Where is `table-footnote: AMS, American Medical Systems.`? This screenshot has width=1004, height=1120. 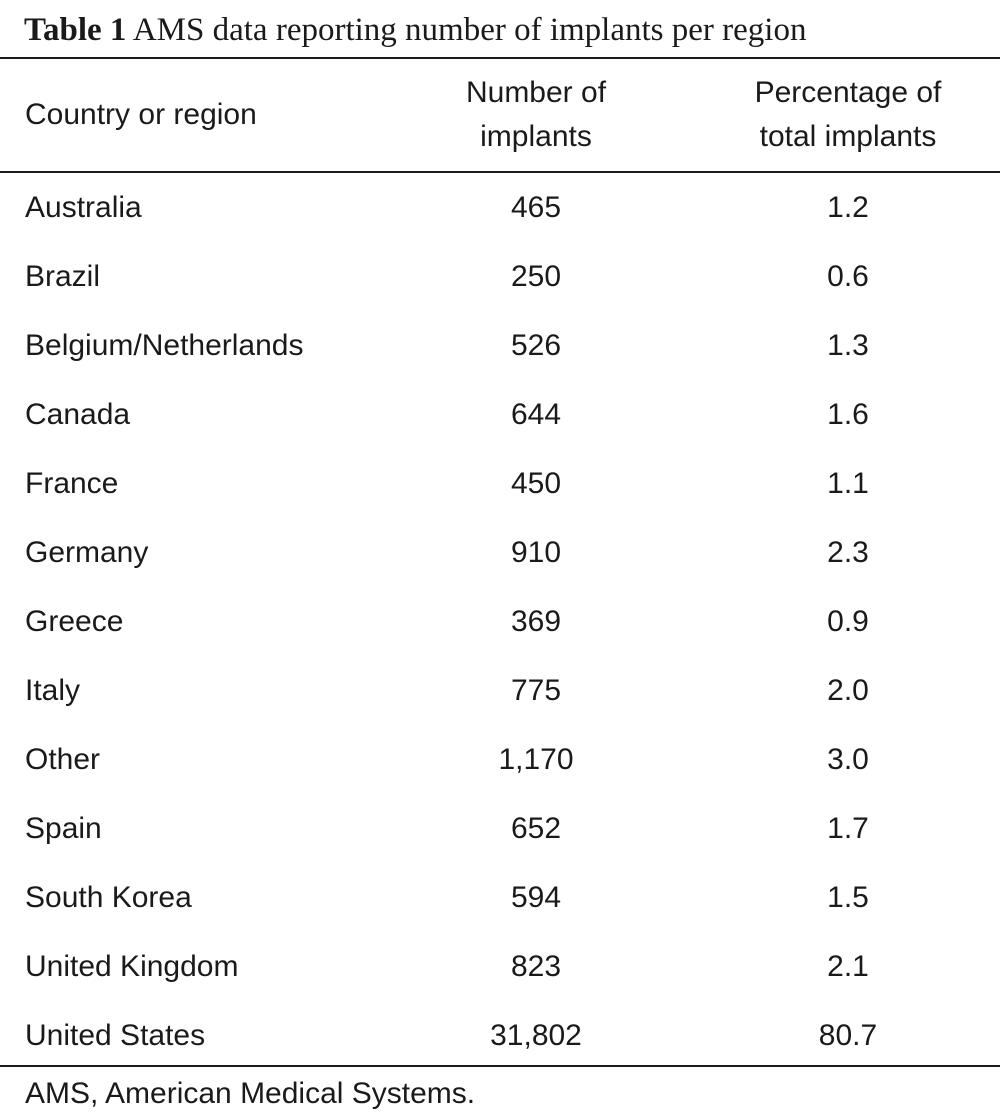
table-footnote: AMS, American Medical Systems. is located at coordinates (250, 1093).